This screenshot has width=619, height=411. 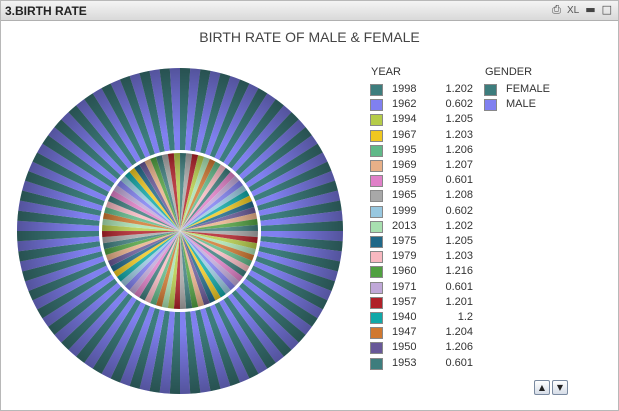 I want to click on chevron-down-icon: ▼, so click(x=560, y=387).